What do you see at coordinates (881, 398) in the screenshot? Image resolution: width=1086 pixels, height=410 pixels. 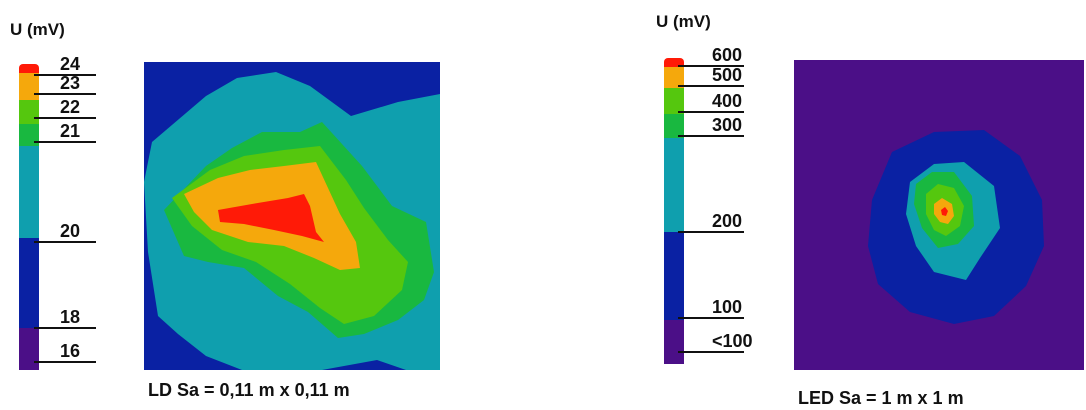 I see `right-caption: LED Sa = 1 m x 1 m` at bounding box center [881, 398].